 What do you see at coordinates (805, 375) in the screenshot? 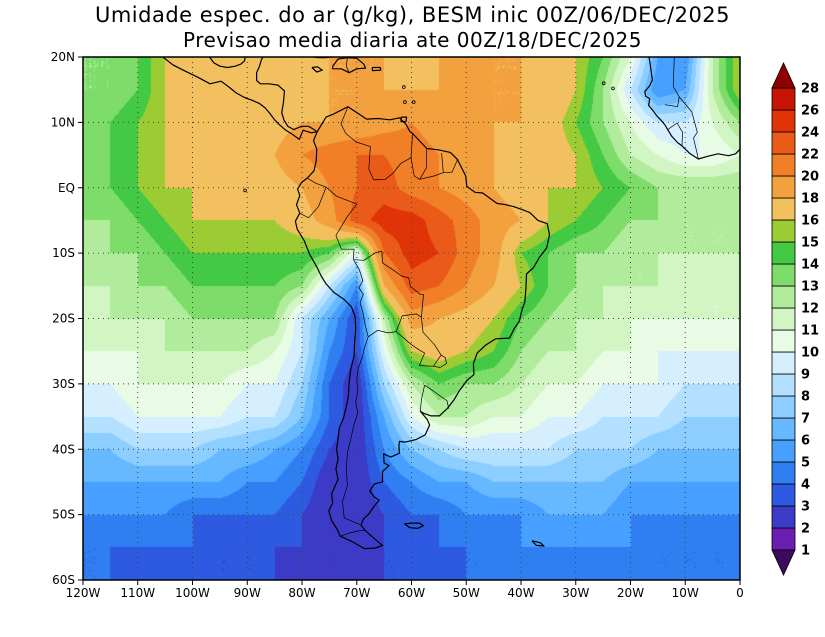
I see `colorbar-tick-label: 9` at bounding box center [805, 375].